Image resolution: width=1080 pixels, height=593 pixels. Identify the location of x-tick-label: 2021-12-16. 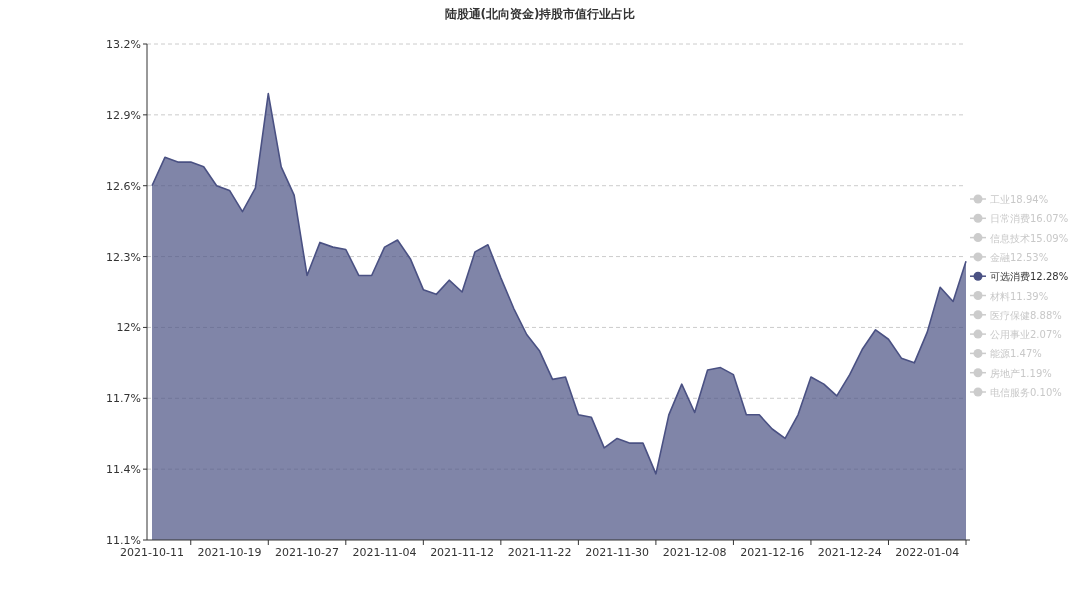
(772, 552).